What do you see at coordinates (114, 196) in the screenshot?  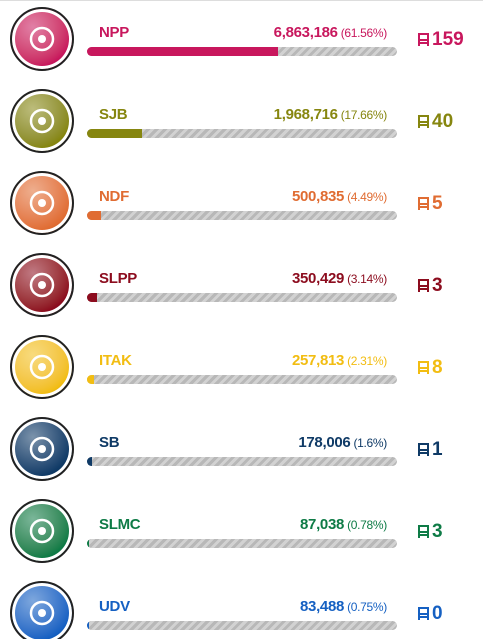 I see `party-name: NDF` at bounding box center [114, 196].